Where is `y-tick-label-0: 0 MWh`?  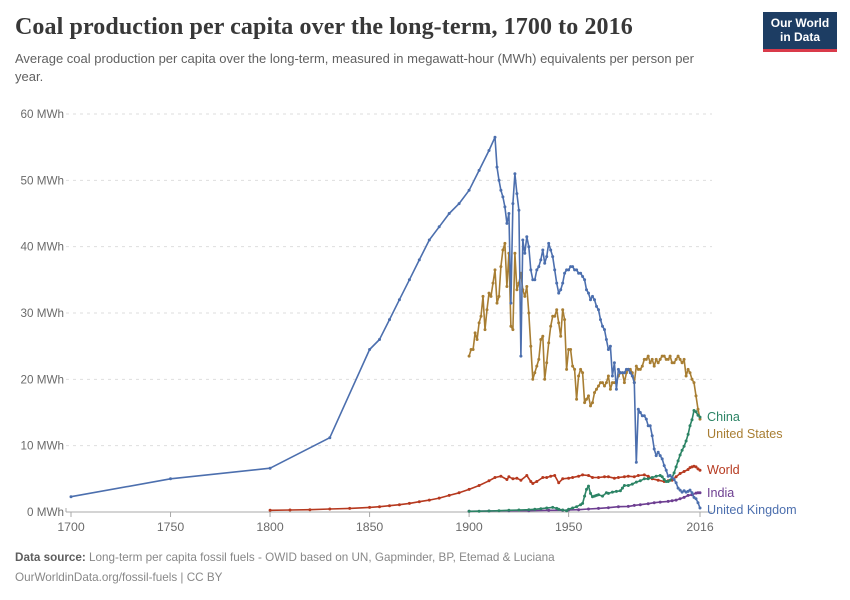
y-tick-label-0: 0 MWh is located at coordinates (45, 512).